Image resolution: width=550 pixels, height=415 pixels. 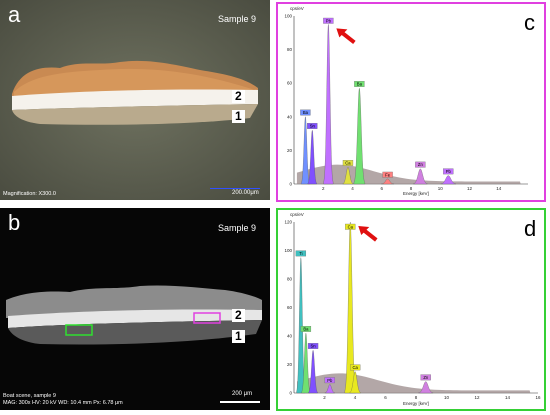 What do you see at coordinates (529, 22) in the screenshot?
I see `panel-c-letter: c` at bounding box center [529, 22].